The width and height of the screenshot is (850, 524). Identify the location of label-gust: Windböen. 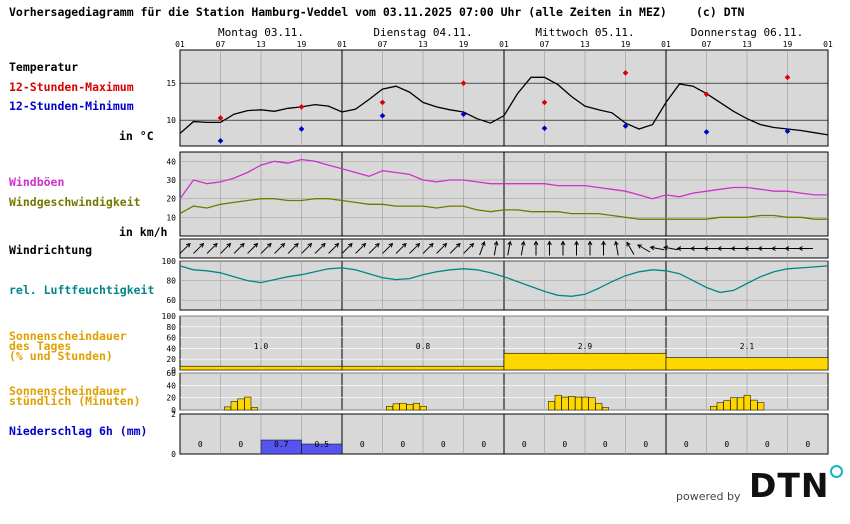
(37, 182).